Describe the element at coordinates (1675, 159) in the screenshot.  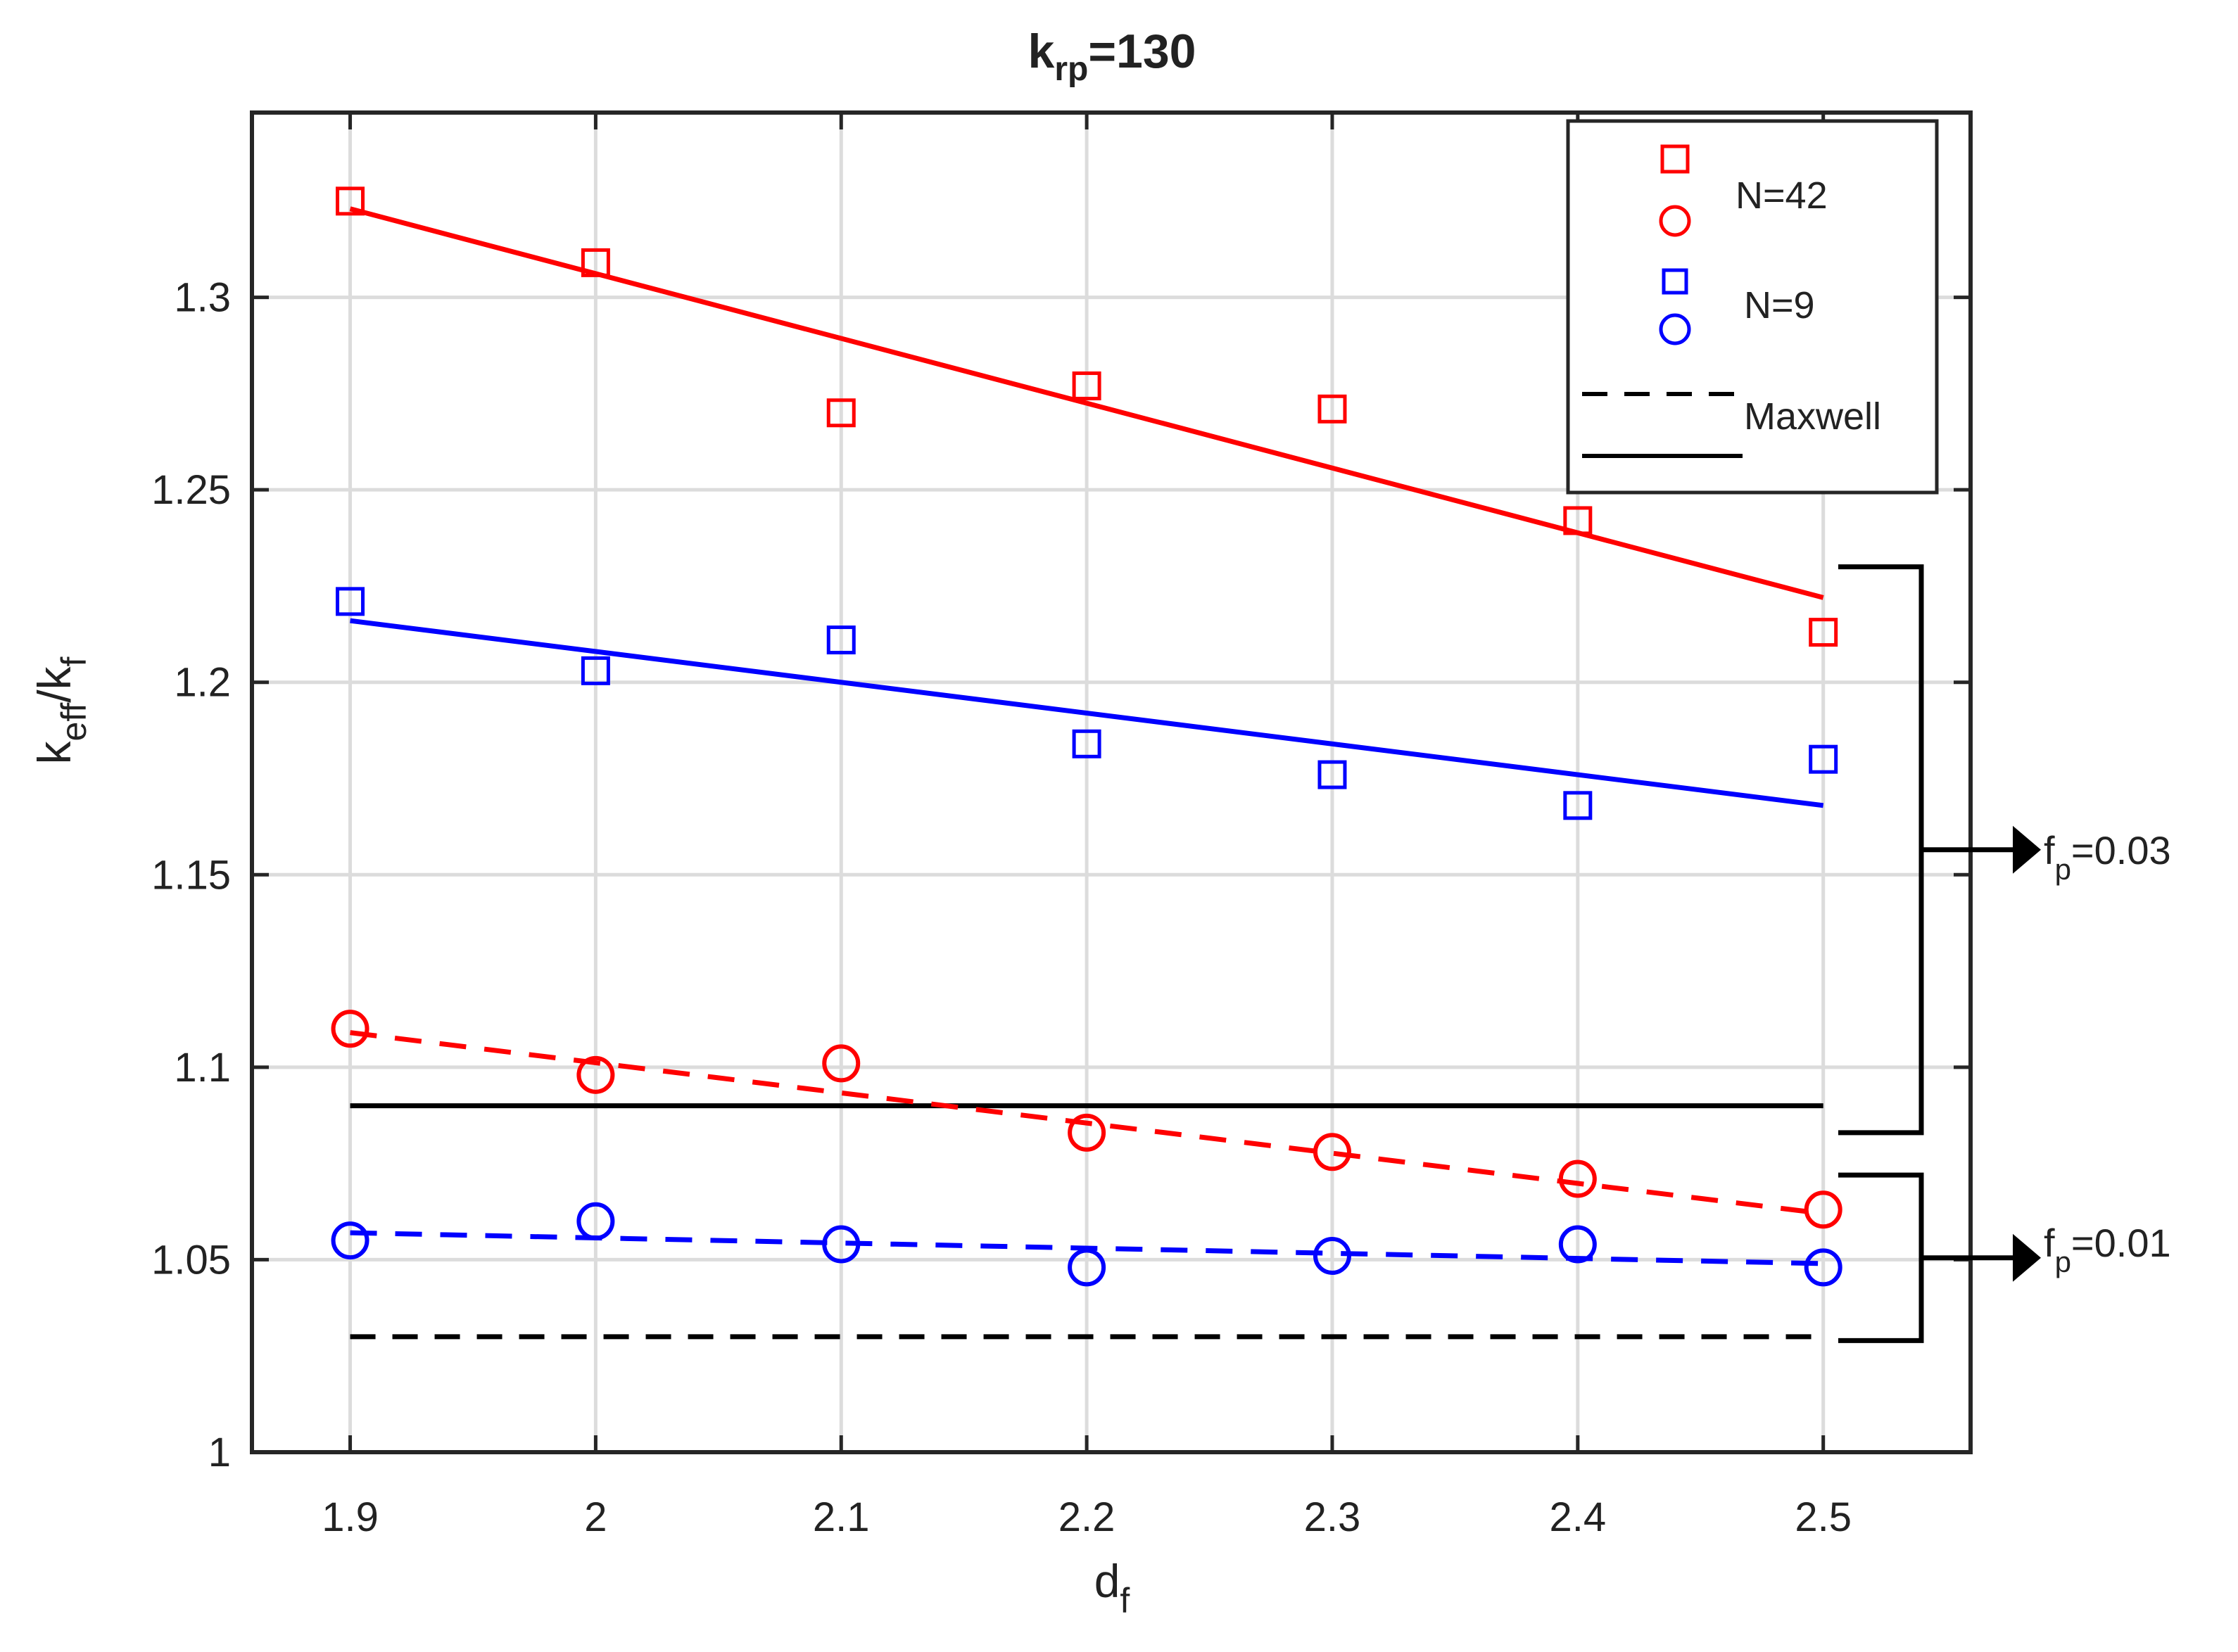
I see `legend-square-red-icon` at that location.